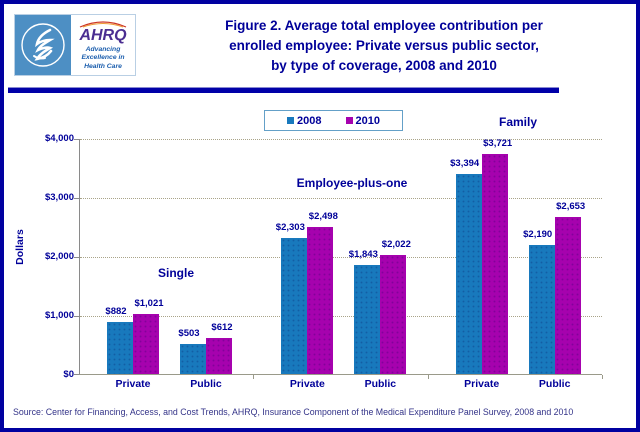 This screenshot has height=432, width=640. Describe the element at coordinates (103, 24) in the screenshot. I see `rainbow-arc-icon` at that location.